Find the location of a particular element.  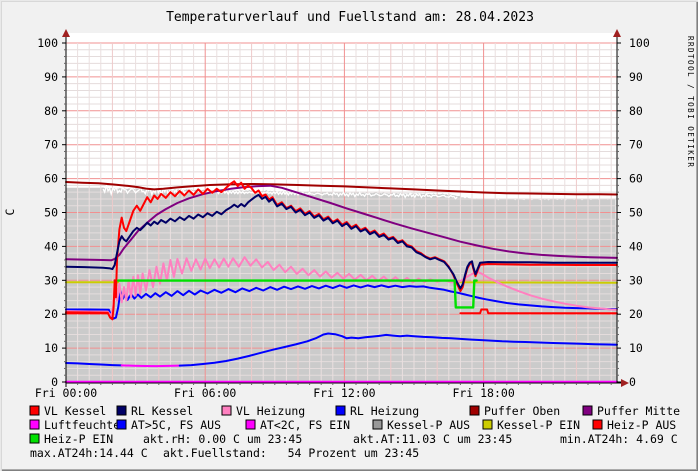

legend-label: RL Kessel is located at coordinates (162, 411).